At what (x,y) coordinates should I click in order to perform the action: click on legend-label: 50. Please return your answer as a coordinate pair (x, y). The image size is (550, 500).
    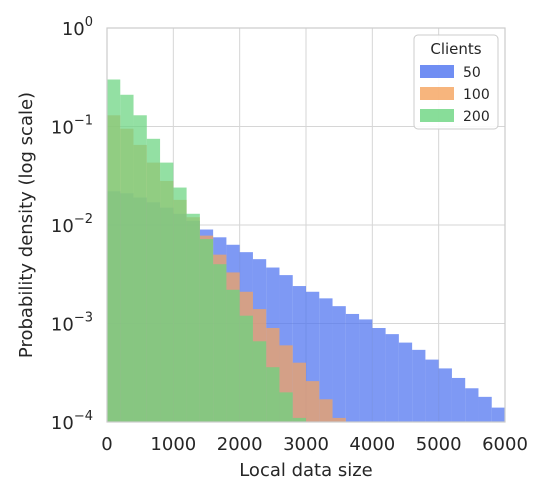
    Looking at the image, I should click on (472, 73).